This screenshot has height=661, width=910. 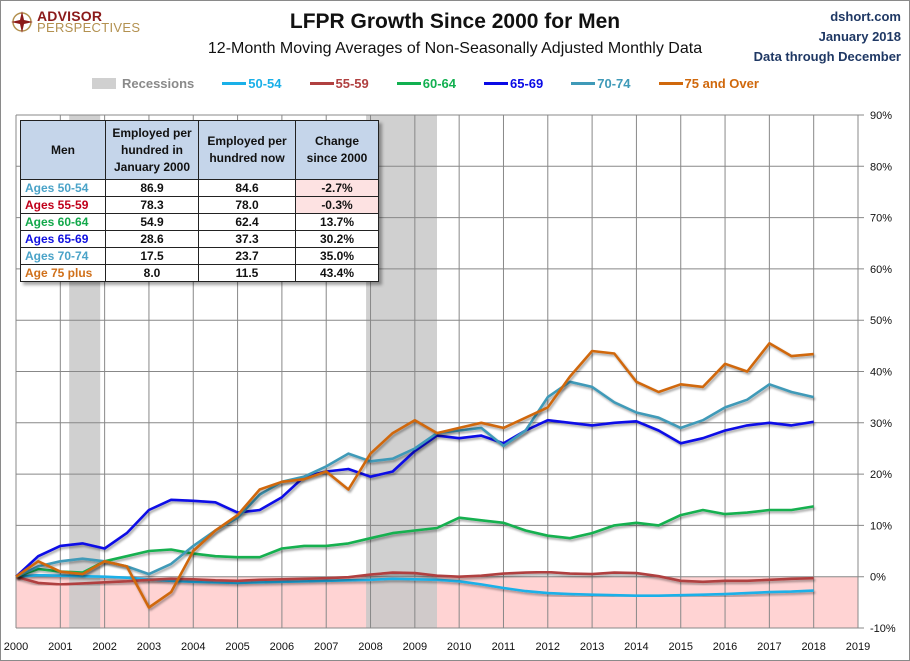 I want to click on x-tick-label: 2017, so click(x=769, y=647).